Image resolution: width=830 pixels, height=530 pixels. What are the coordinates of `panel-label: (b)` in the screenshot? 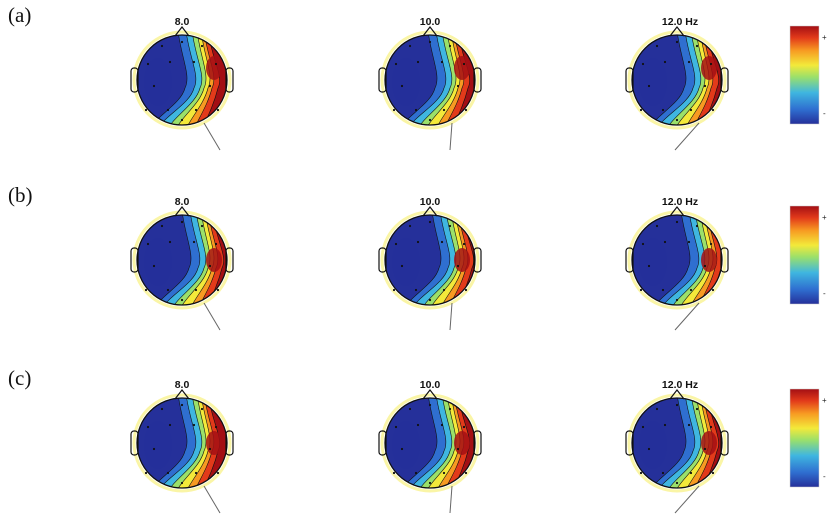 It's located at (20, 195).